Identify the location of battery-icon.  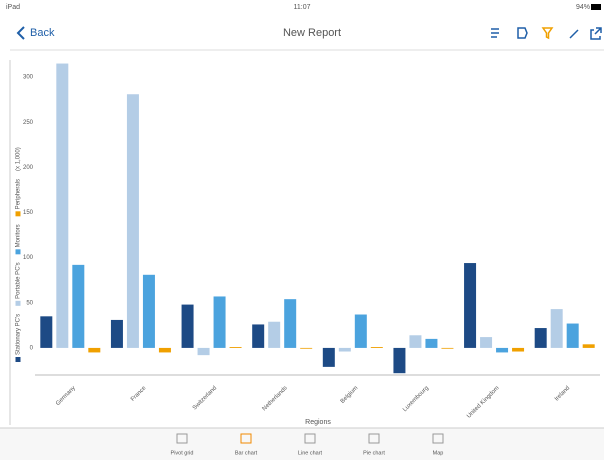
(596, 7).